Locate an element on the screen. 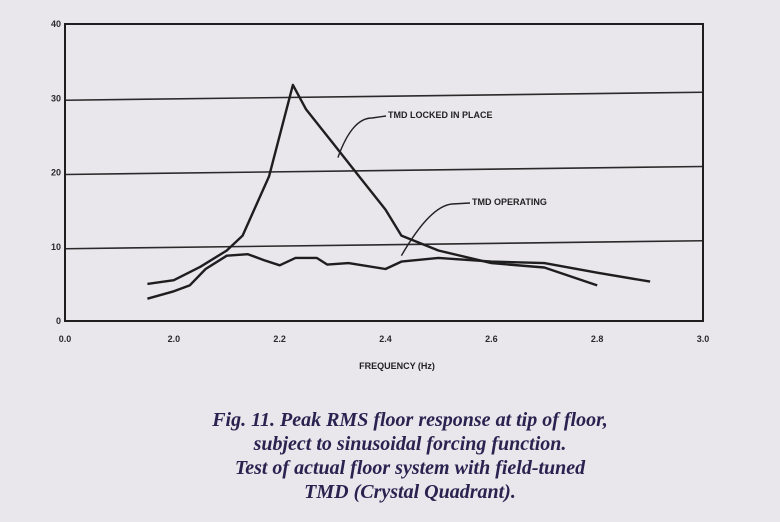 This screenshot has height=522, width=780. x-tick-label: 2.0 is located at coordinates (174, 339).